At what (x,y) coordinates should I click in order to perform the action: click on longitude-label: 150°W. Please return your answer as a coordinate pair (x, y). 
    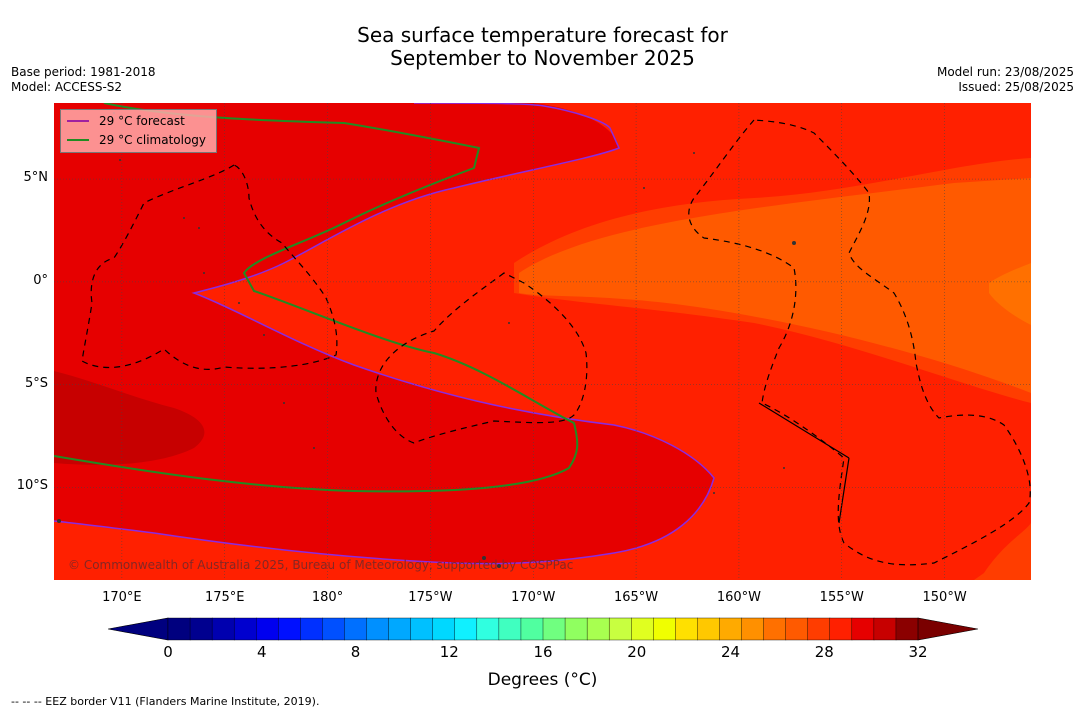
    Looking at the image, I should click on (944, 597).